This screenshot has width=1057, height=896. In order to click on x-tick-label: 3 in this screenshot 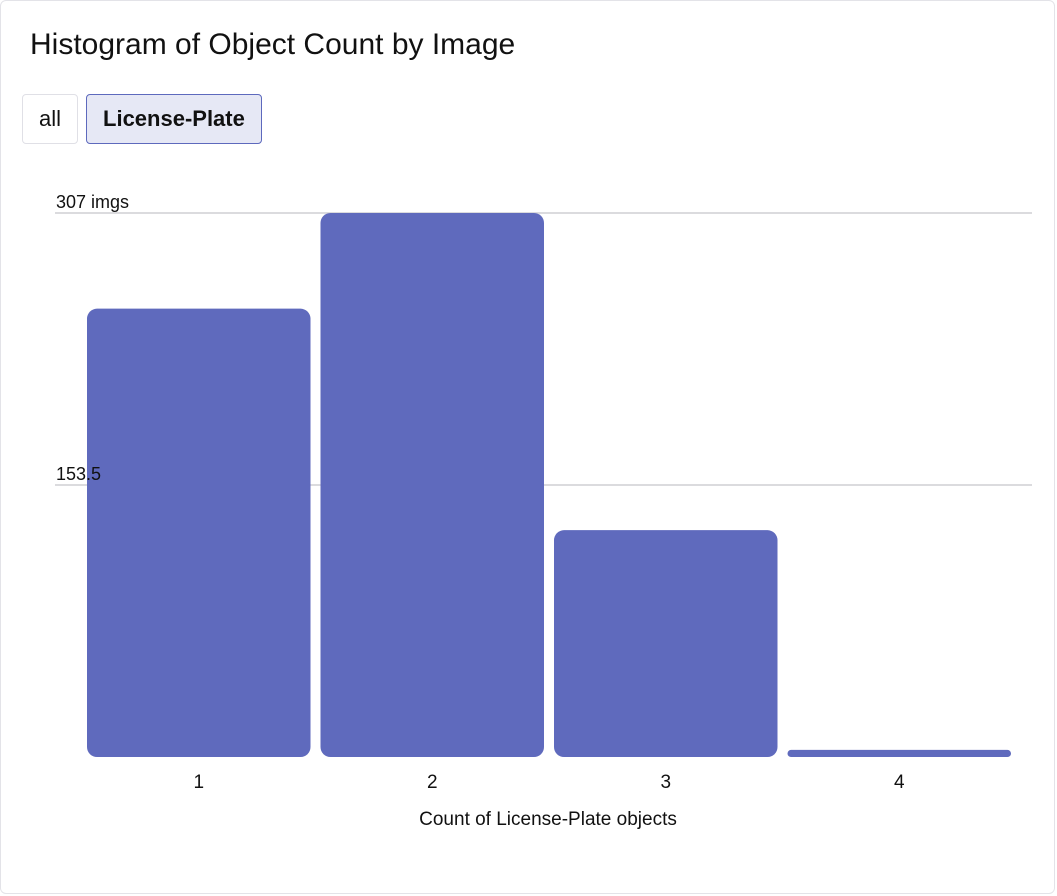, I will do `click(665, 782)`.